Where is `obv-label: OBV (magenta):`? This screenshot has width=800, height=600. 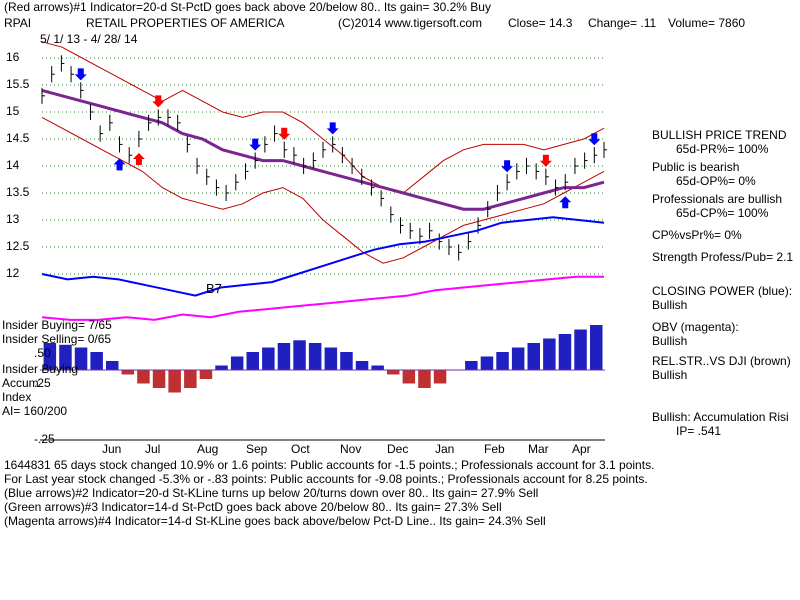 obv-label: OBV (magenta): is located at coordinates (695, 327).